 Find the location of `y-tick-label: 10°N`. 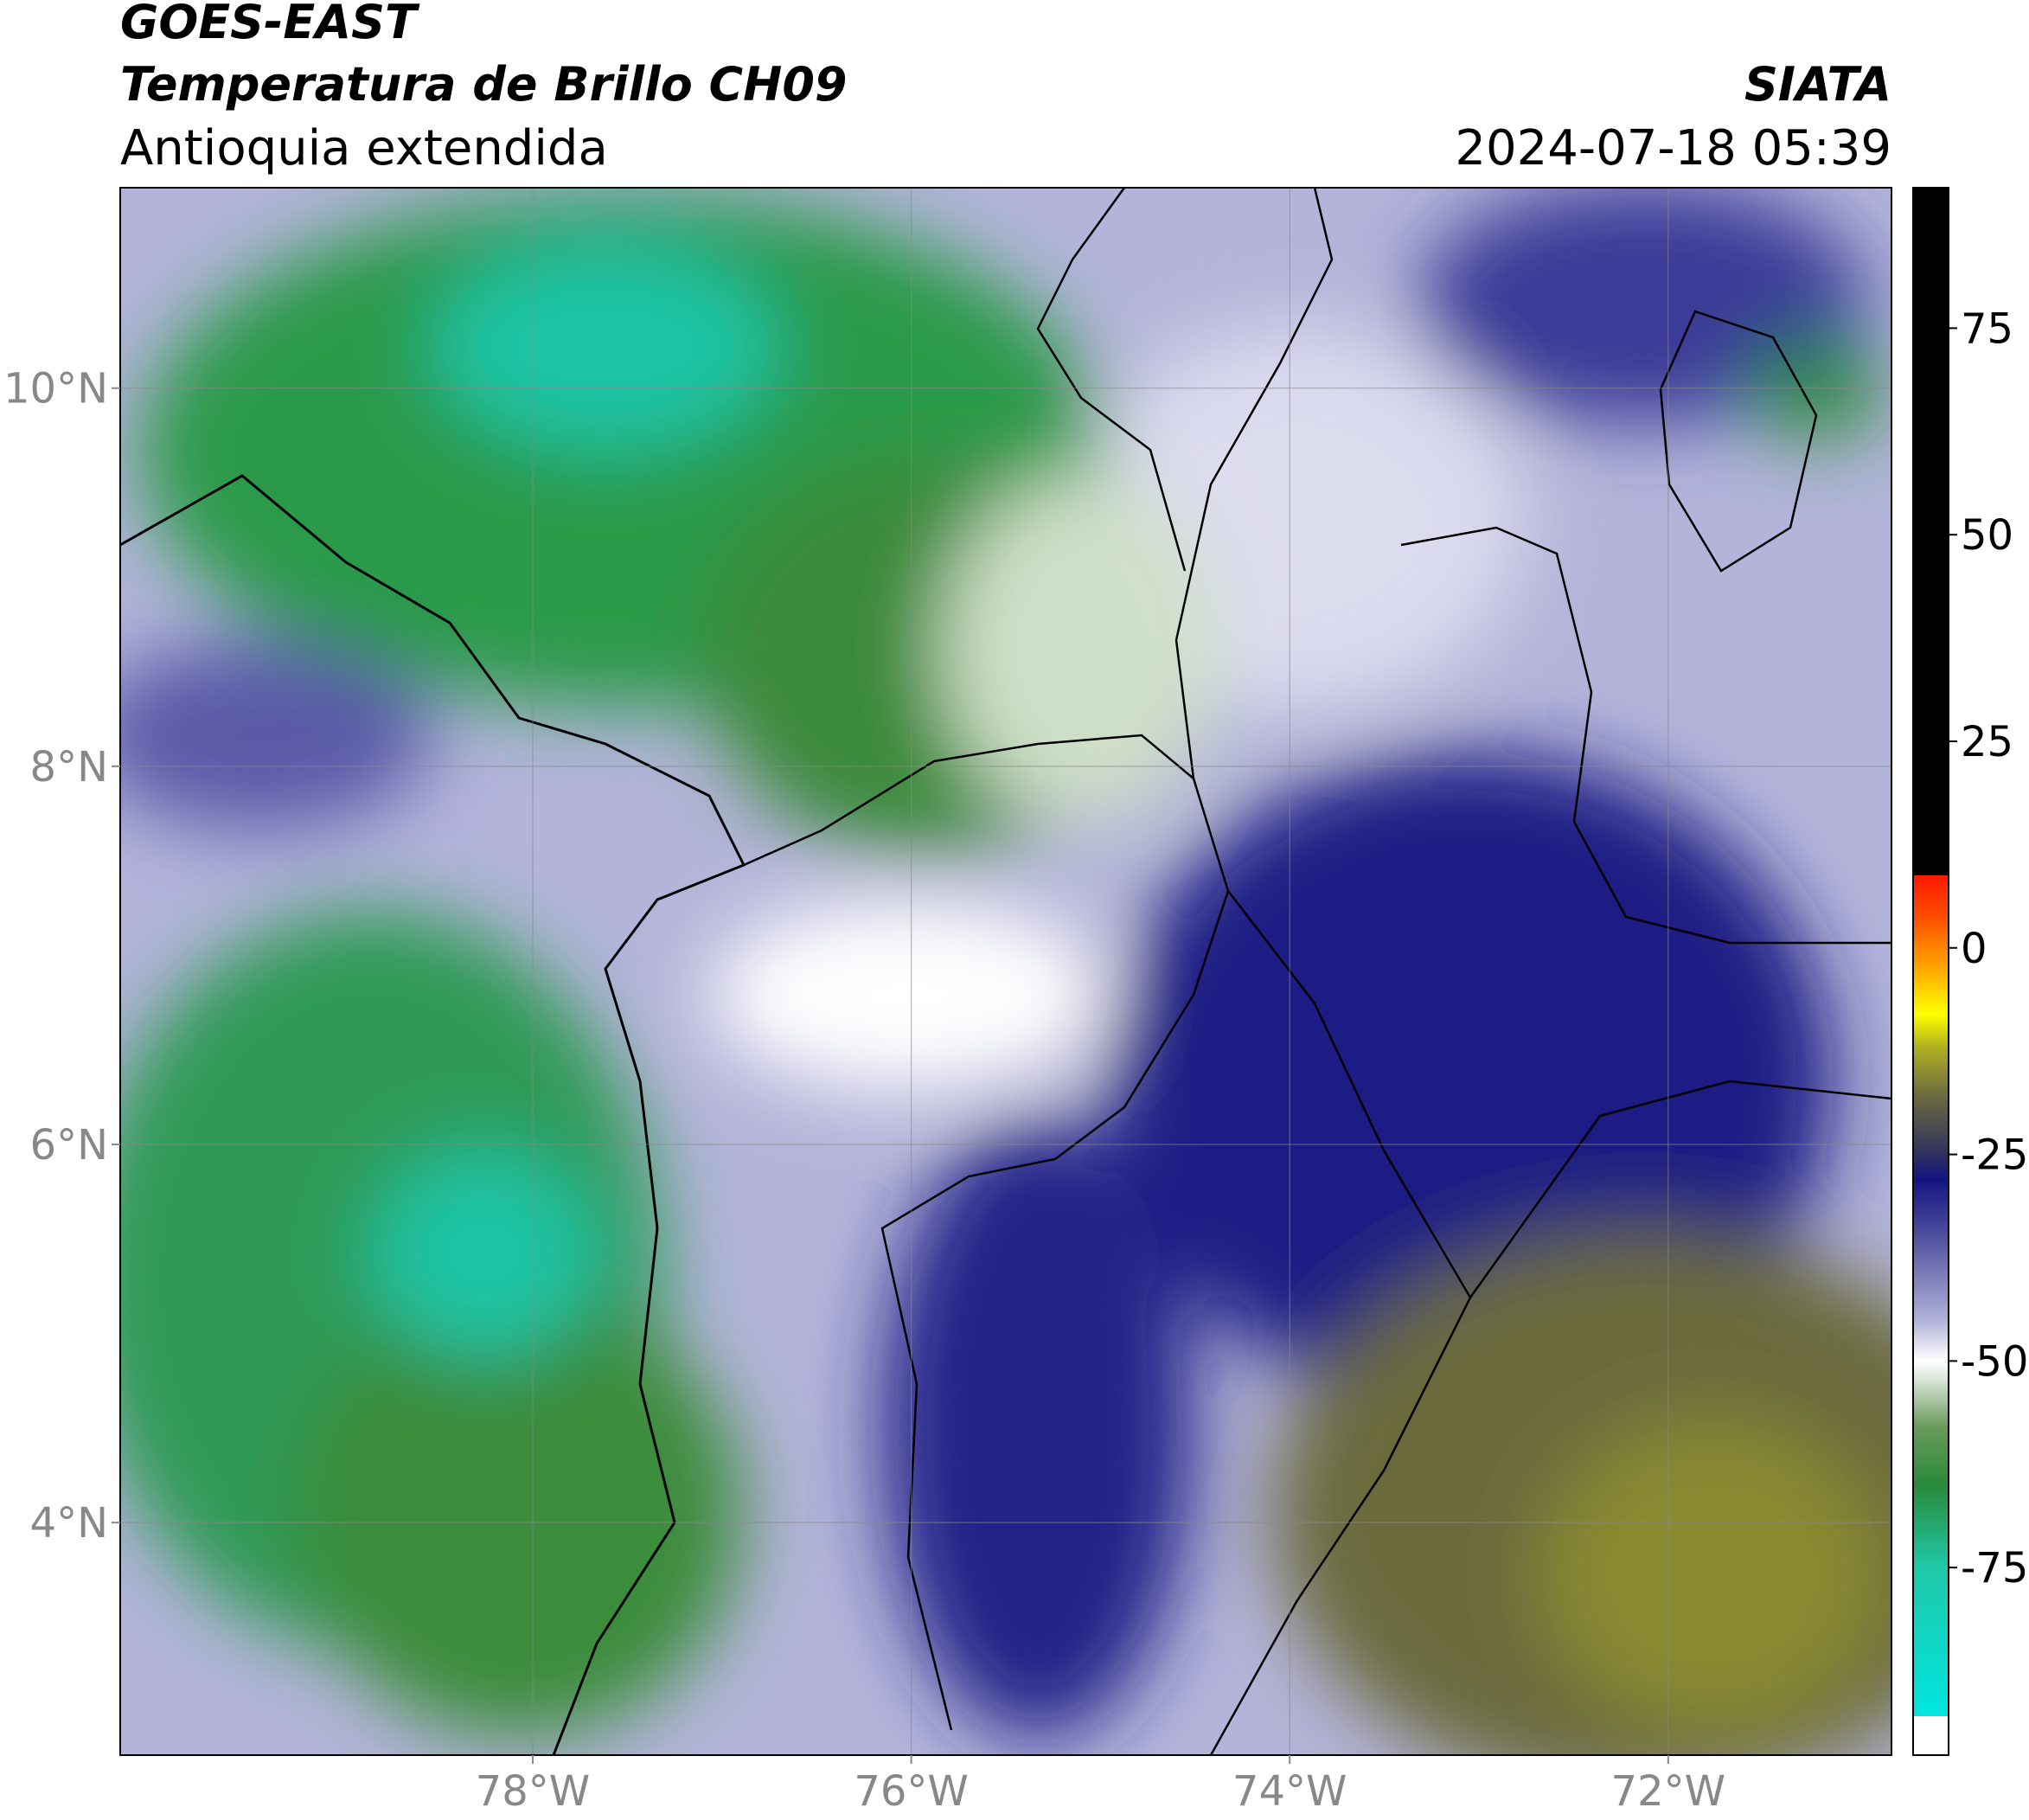

y-tick-label: 10°N is located at coordinates (55, 389).